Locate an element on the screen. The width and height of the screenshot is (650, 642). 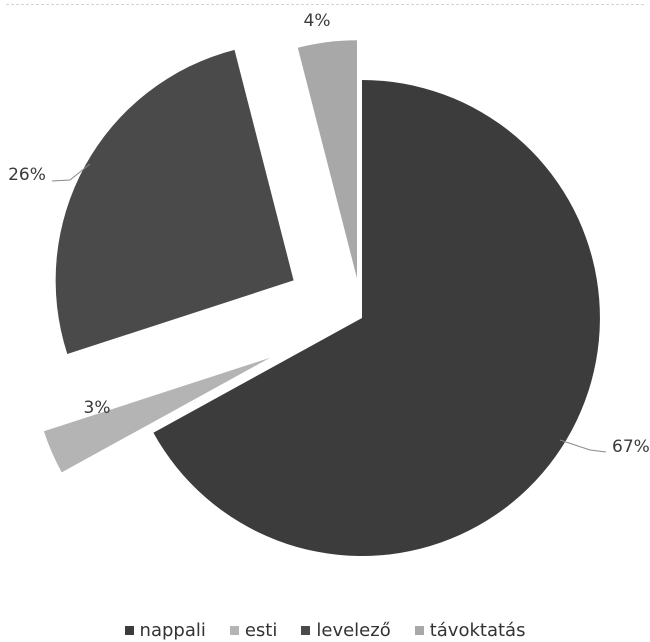
data-label-esti: 3% is located at coordinates (97, 408).